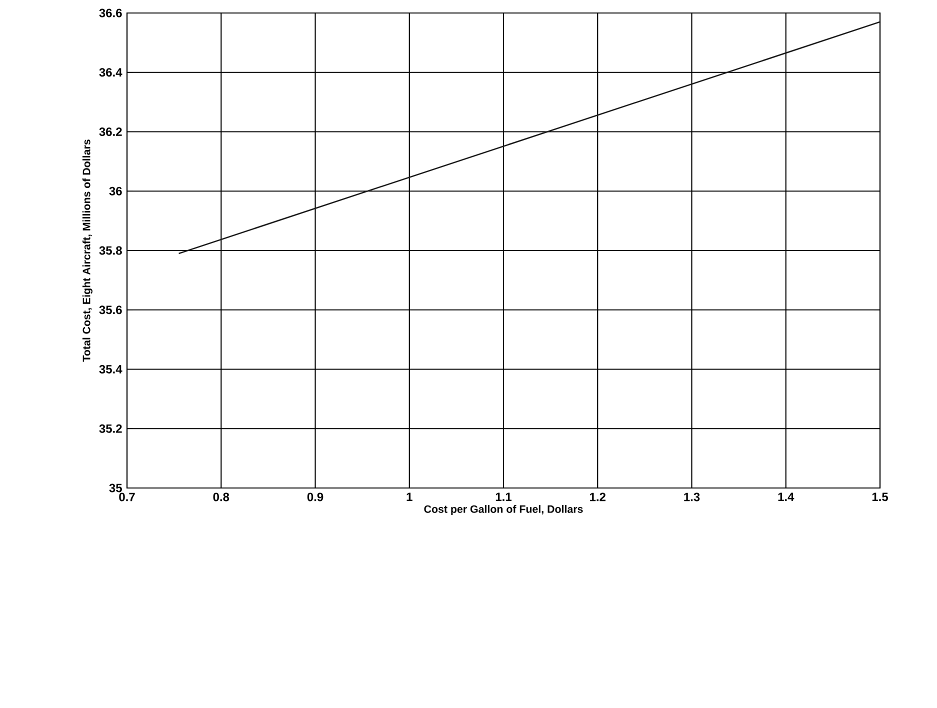 Image resolution: width=937 pixels, height=708 pixels. What do you see at coordinates (315, 497) in the screenshot?
I see `x-tick-label: 0.9` at bounding box center [315, 497].